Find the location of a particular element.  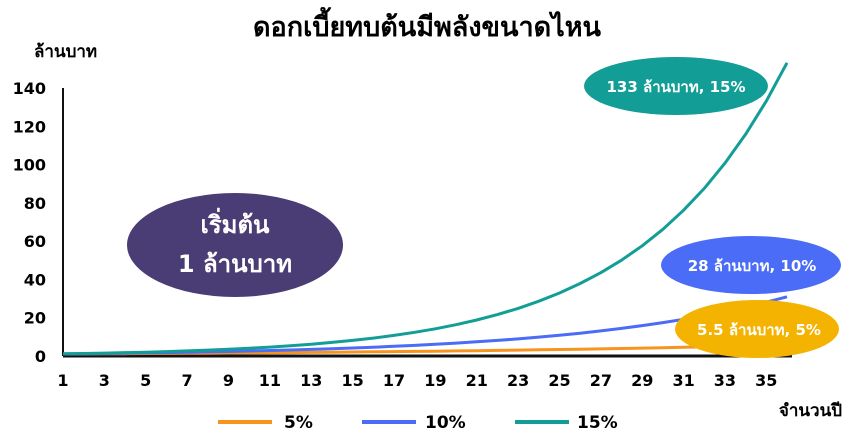

starting-amount-callout: เริ่มต้น 1 ล้านบาท is located at coordinates (235, 245).